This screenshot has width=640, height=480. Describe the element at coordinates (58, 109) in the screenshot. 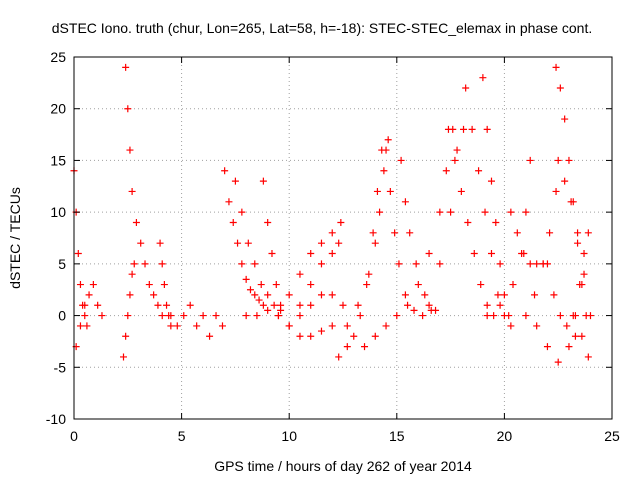

I see `y-tick-label: 20` at that location.